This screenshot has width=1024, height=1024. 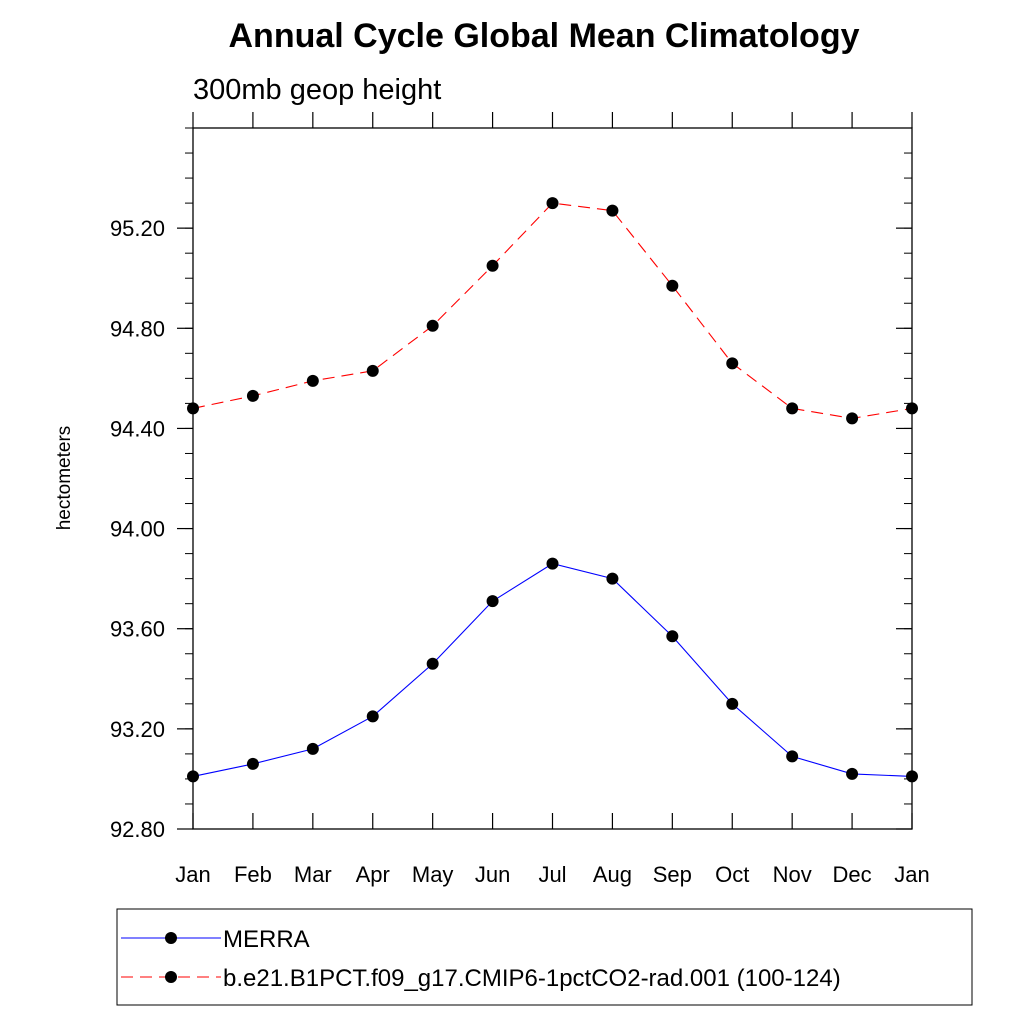 What do you see at coordinates (266, 939) in the screenshot?
I see `legend-label-1: MERRA` at bounding box center [266, 939].